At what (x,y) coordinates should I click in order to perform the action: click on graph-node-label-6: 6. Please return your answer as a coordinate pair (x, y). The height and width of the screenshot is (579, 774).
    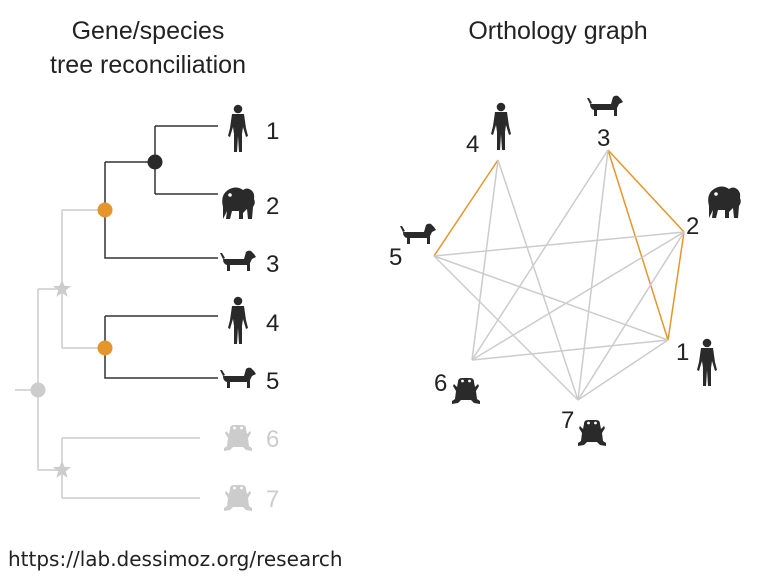
    Looking at the image, I should click on (440, 383).